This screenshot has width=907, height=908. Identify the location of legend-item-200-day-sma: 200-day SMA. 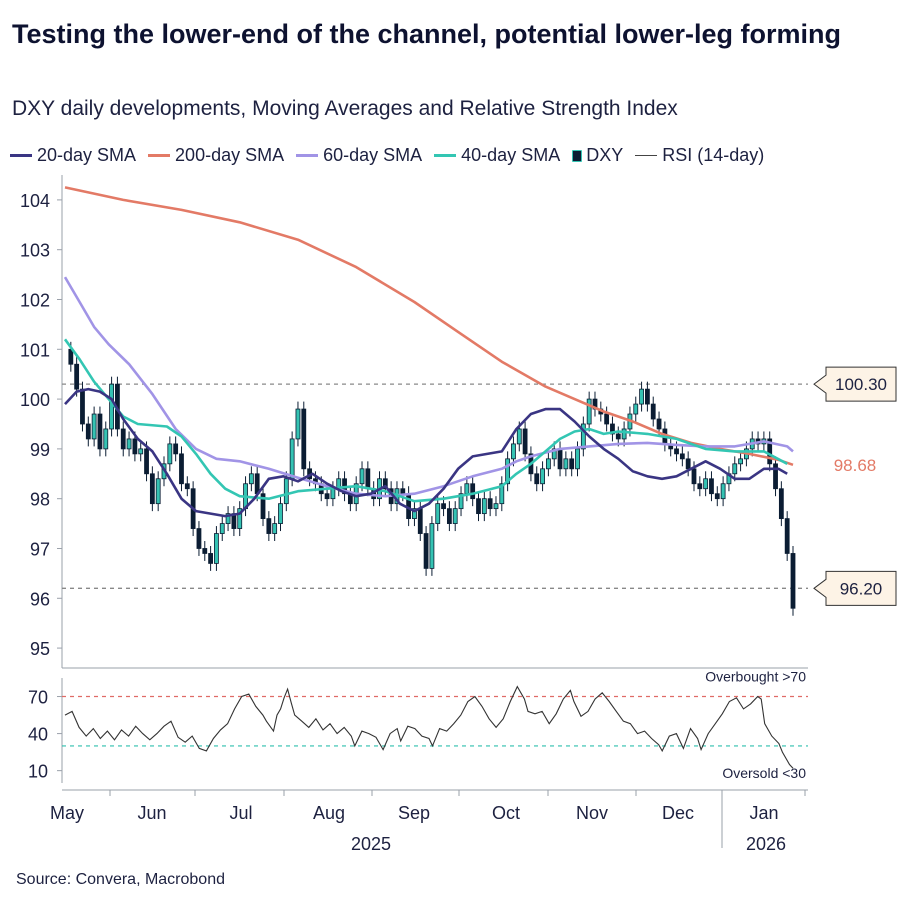
(216, 155).